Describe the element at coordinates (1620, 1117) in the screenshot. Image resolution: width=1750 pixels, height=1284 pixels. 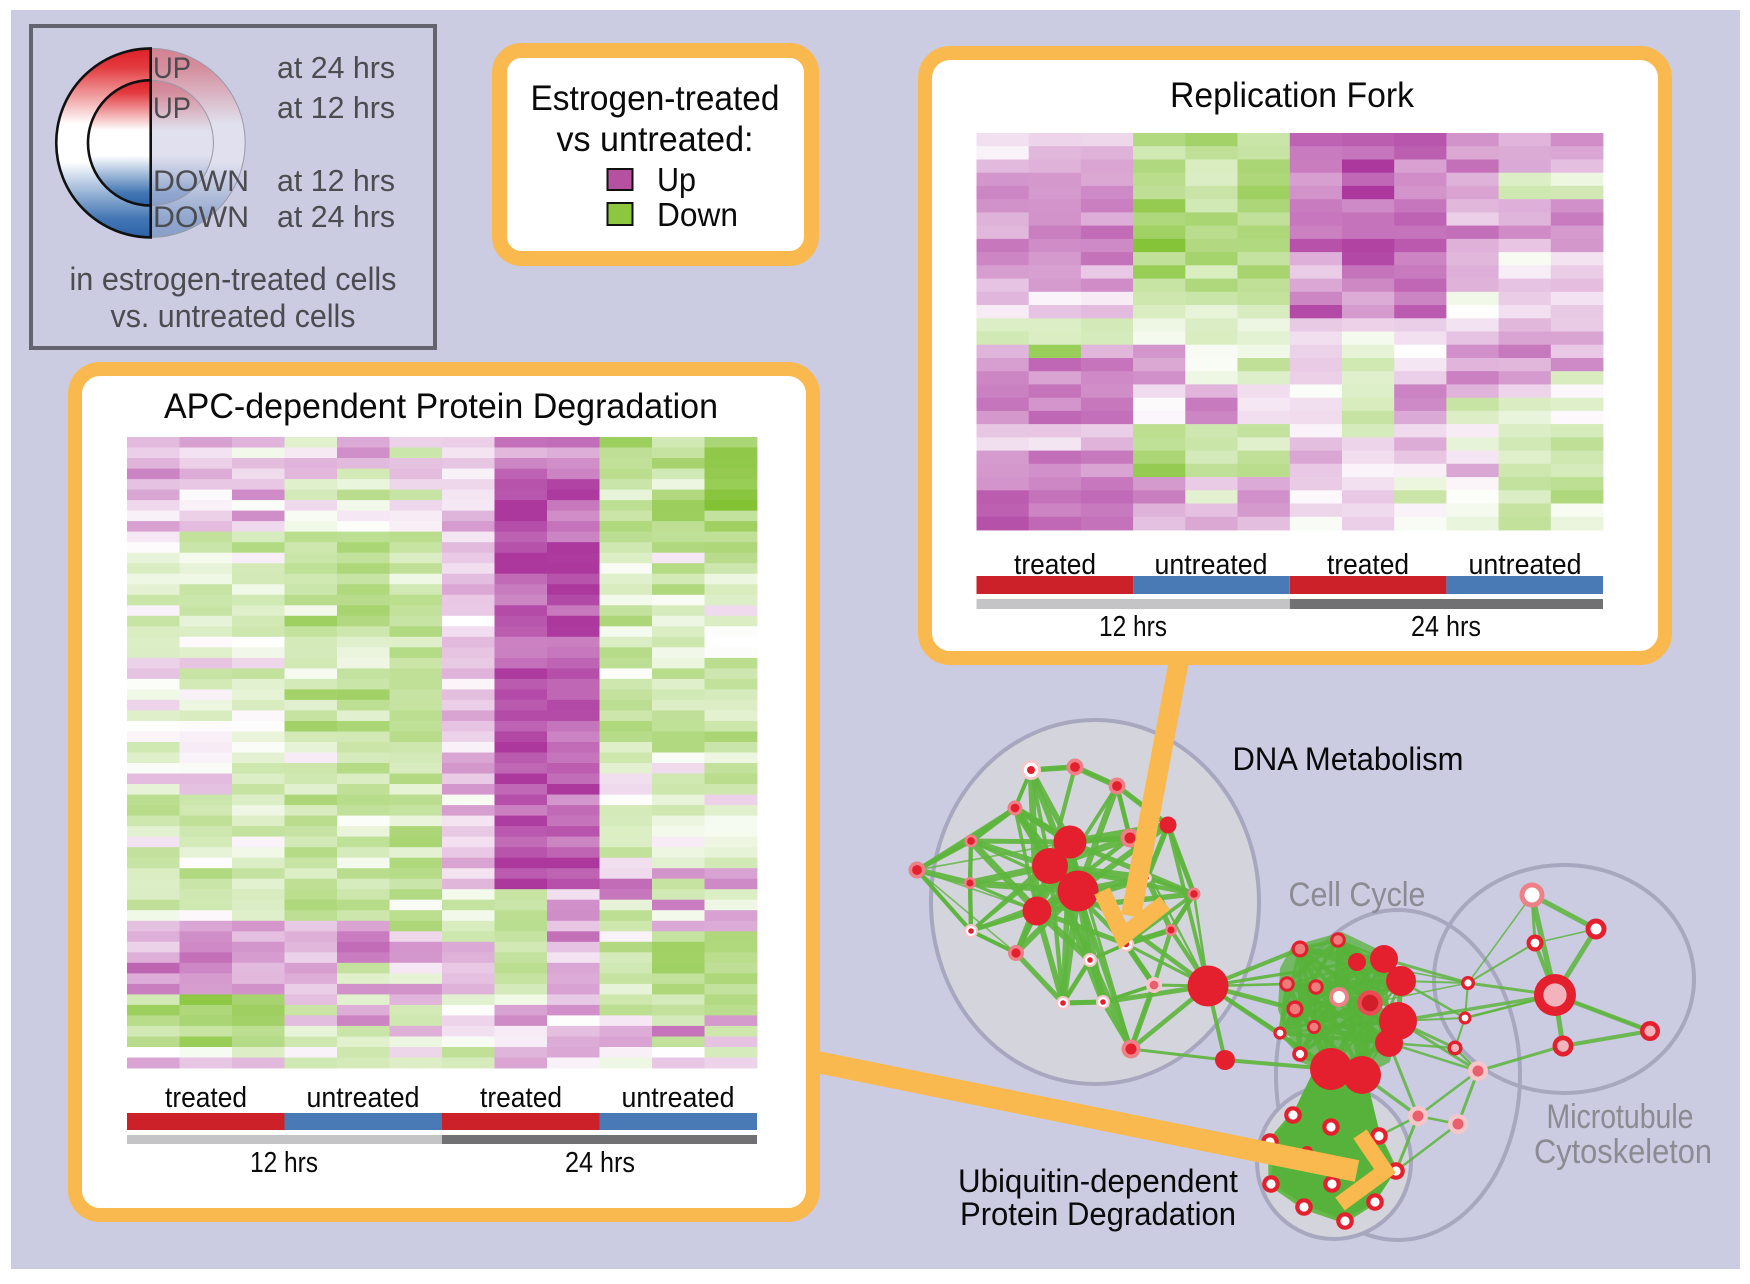
I see `svg-text: Microtubule` at that location.